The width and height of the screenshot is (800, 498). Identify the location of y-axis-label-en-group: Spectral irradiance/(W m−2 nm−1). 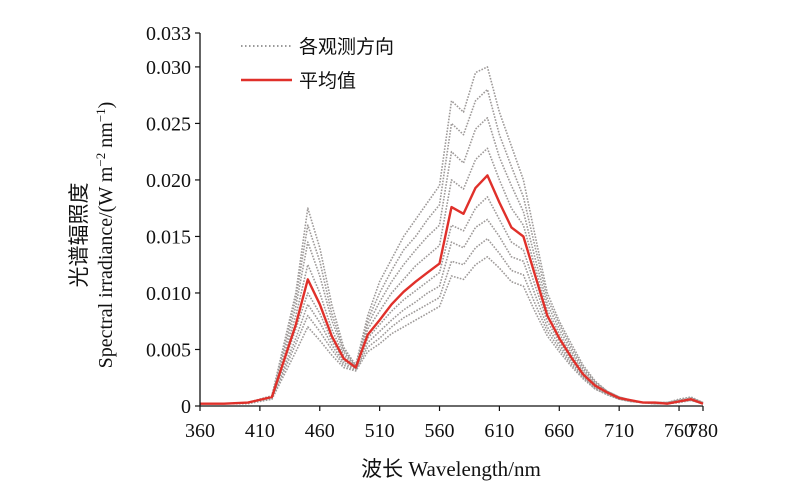
(105, 235).